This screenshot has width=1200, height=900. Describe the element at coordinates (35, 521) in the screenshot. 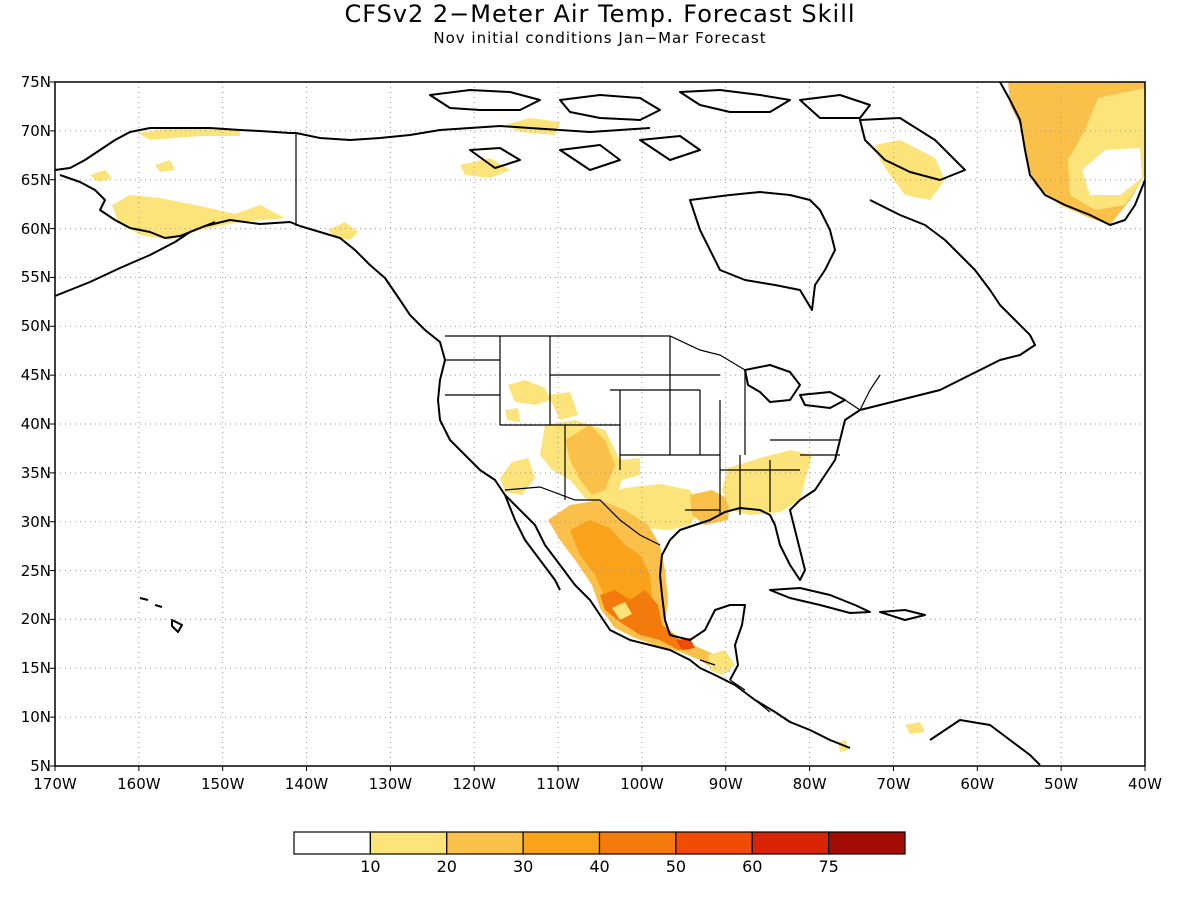

I see `lat-label: 30N` at that location.